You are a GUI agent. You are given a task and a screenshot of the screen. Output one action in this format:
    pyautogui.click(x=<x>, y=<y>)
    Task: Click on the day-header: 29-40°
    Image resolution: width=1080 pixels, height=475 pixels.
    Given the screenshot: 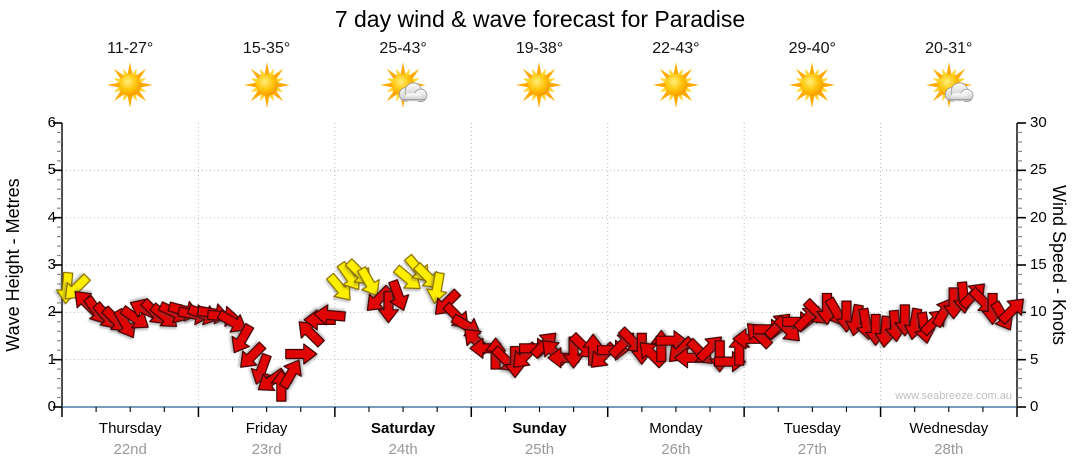 What is the action you would take?
    pyautogui.click(x=812, y=75)
    